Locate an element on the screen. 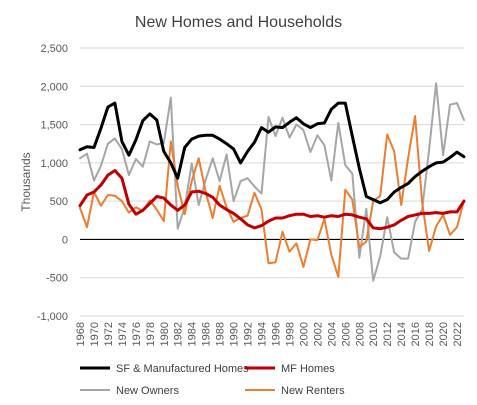 The height and width of the screenshot is (405, 477). x-tick-label: 2000 is located at coordinates (304, 334).